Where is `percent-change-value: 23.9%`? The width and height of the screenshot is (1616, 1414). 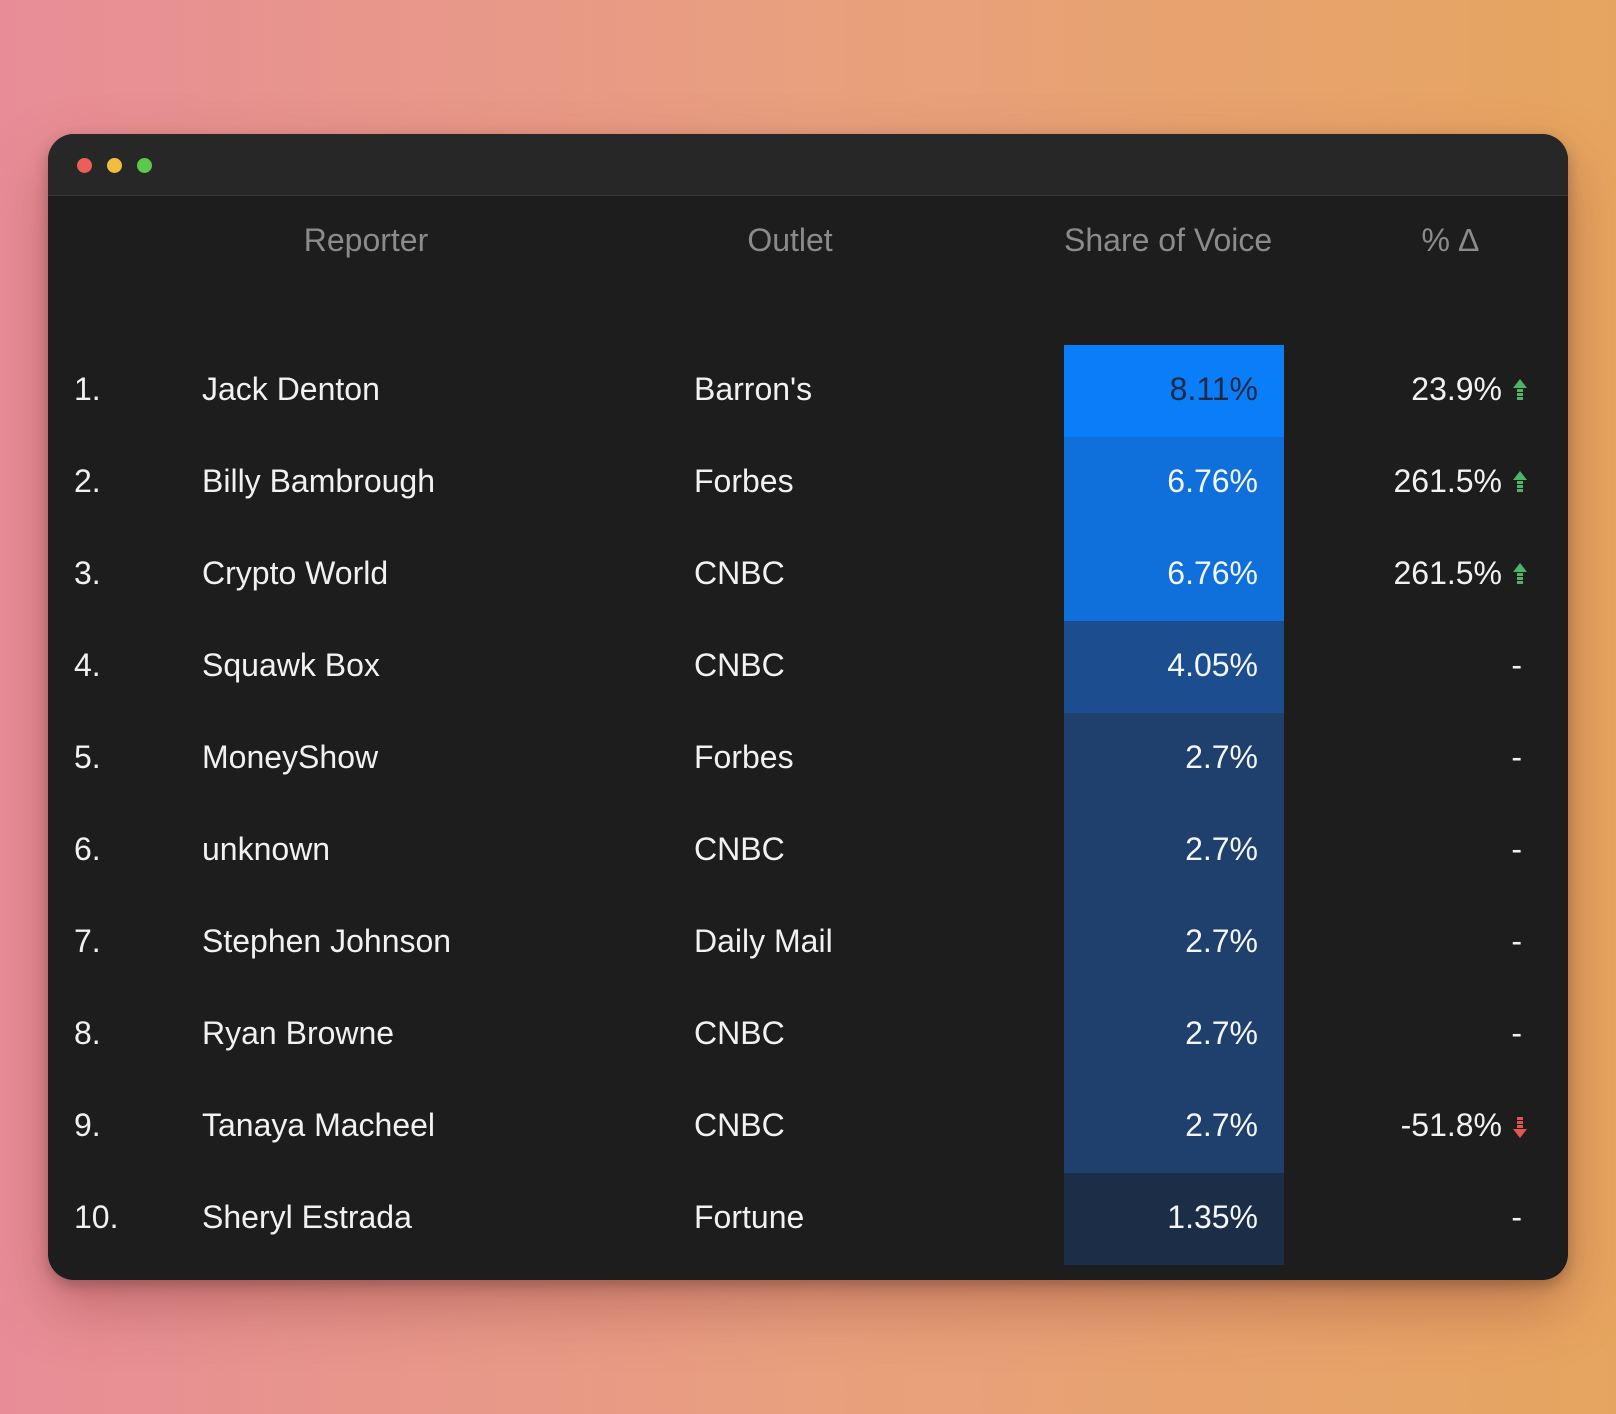
percent-change-value: 23.9% is located at coordinates (1456, 389).